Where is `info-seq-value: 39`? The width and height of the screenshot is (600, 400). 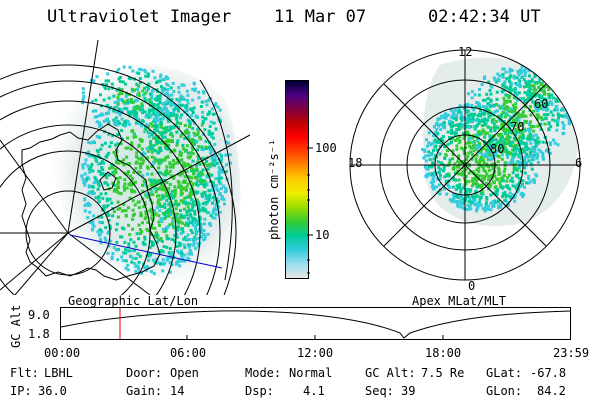
info-seq-value: 39 is located at coordinates (408, 391).